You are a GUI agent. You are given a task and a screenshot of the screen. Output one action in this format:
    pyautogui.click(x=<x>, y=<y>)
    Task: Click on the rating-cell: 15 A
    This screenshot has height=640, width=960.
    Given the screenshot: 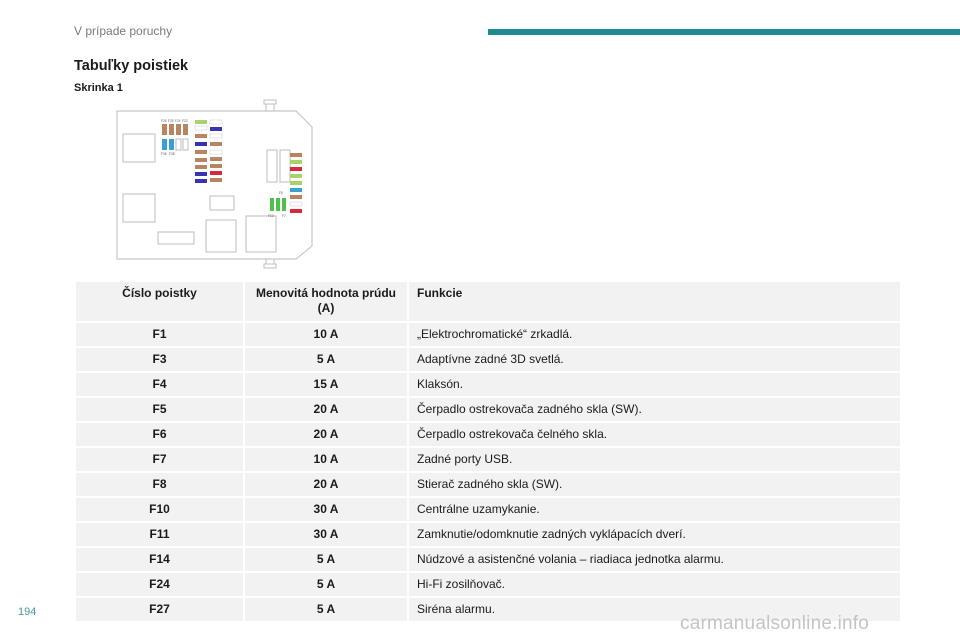 What is the action you would take?
    pyautogui.click(x=326, y=384)
    